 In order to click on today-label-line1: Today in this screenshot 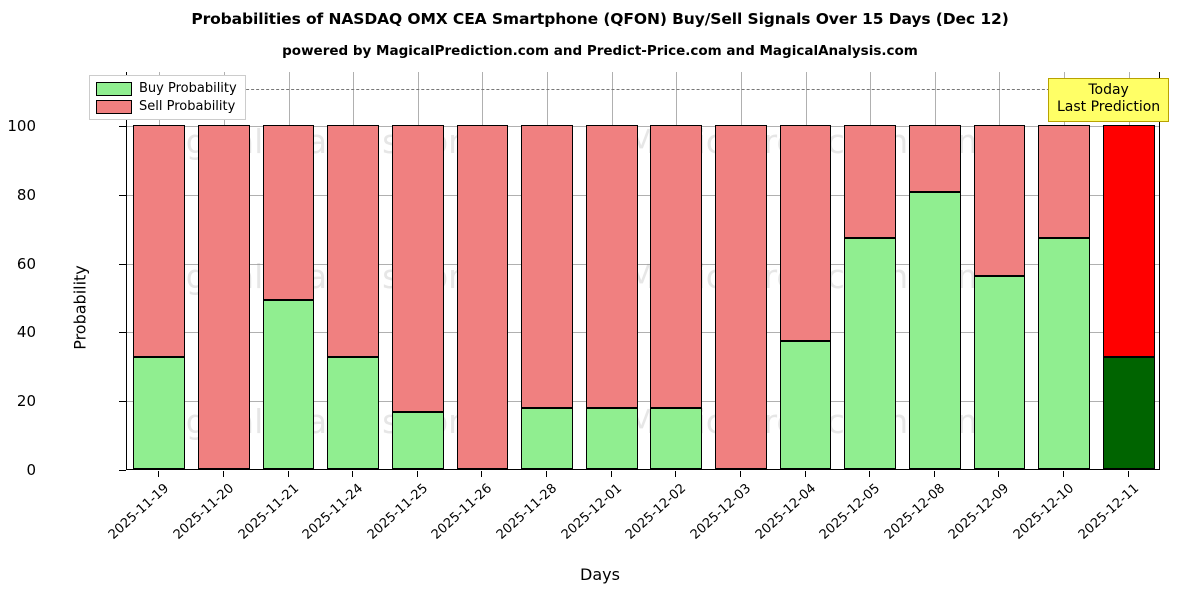, I will do `click(1108, 90)`.